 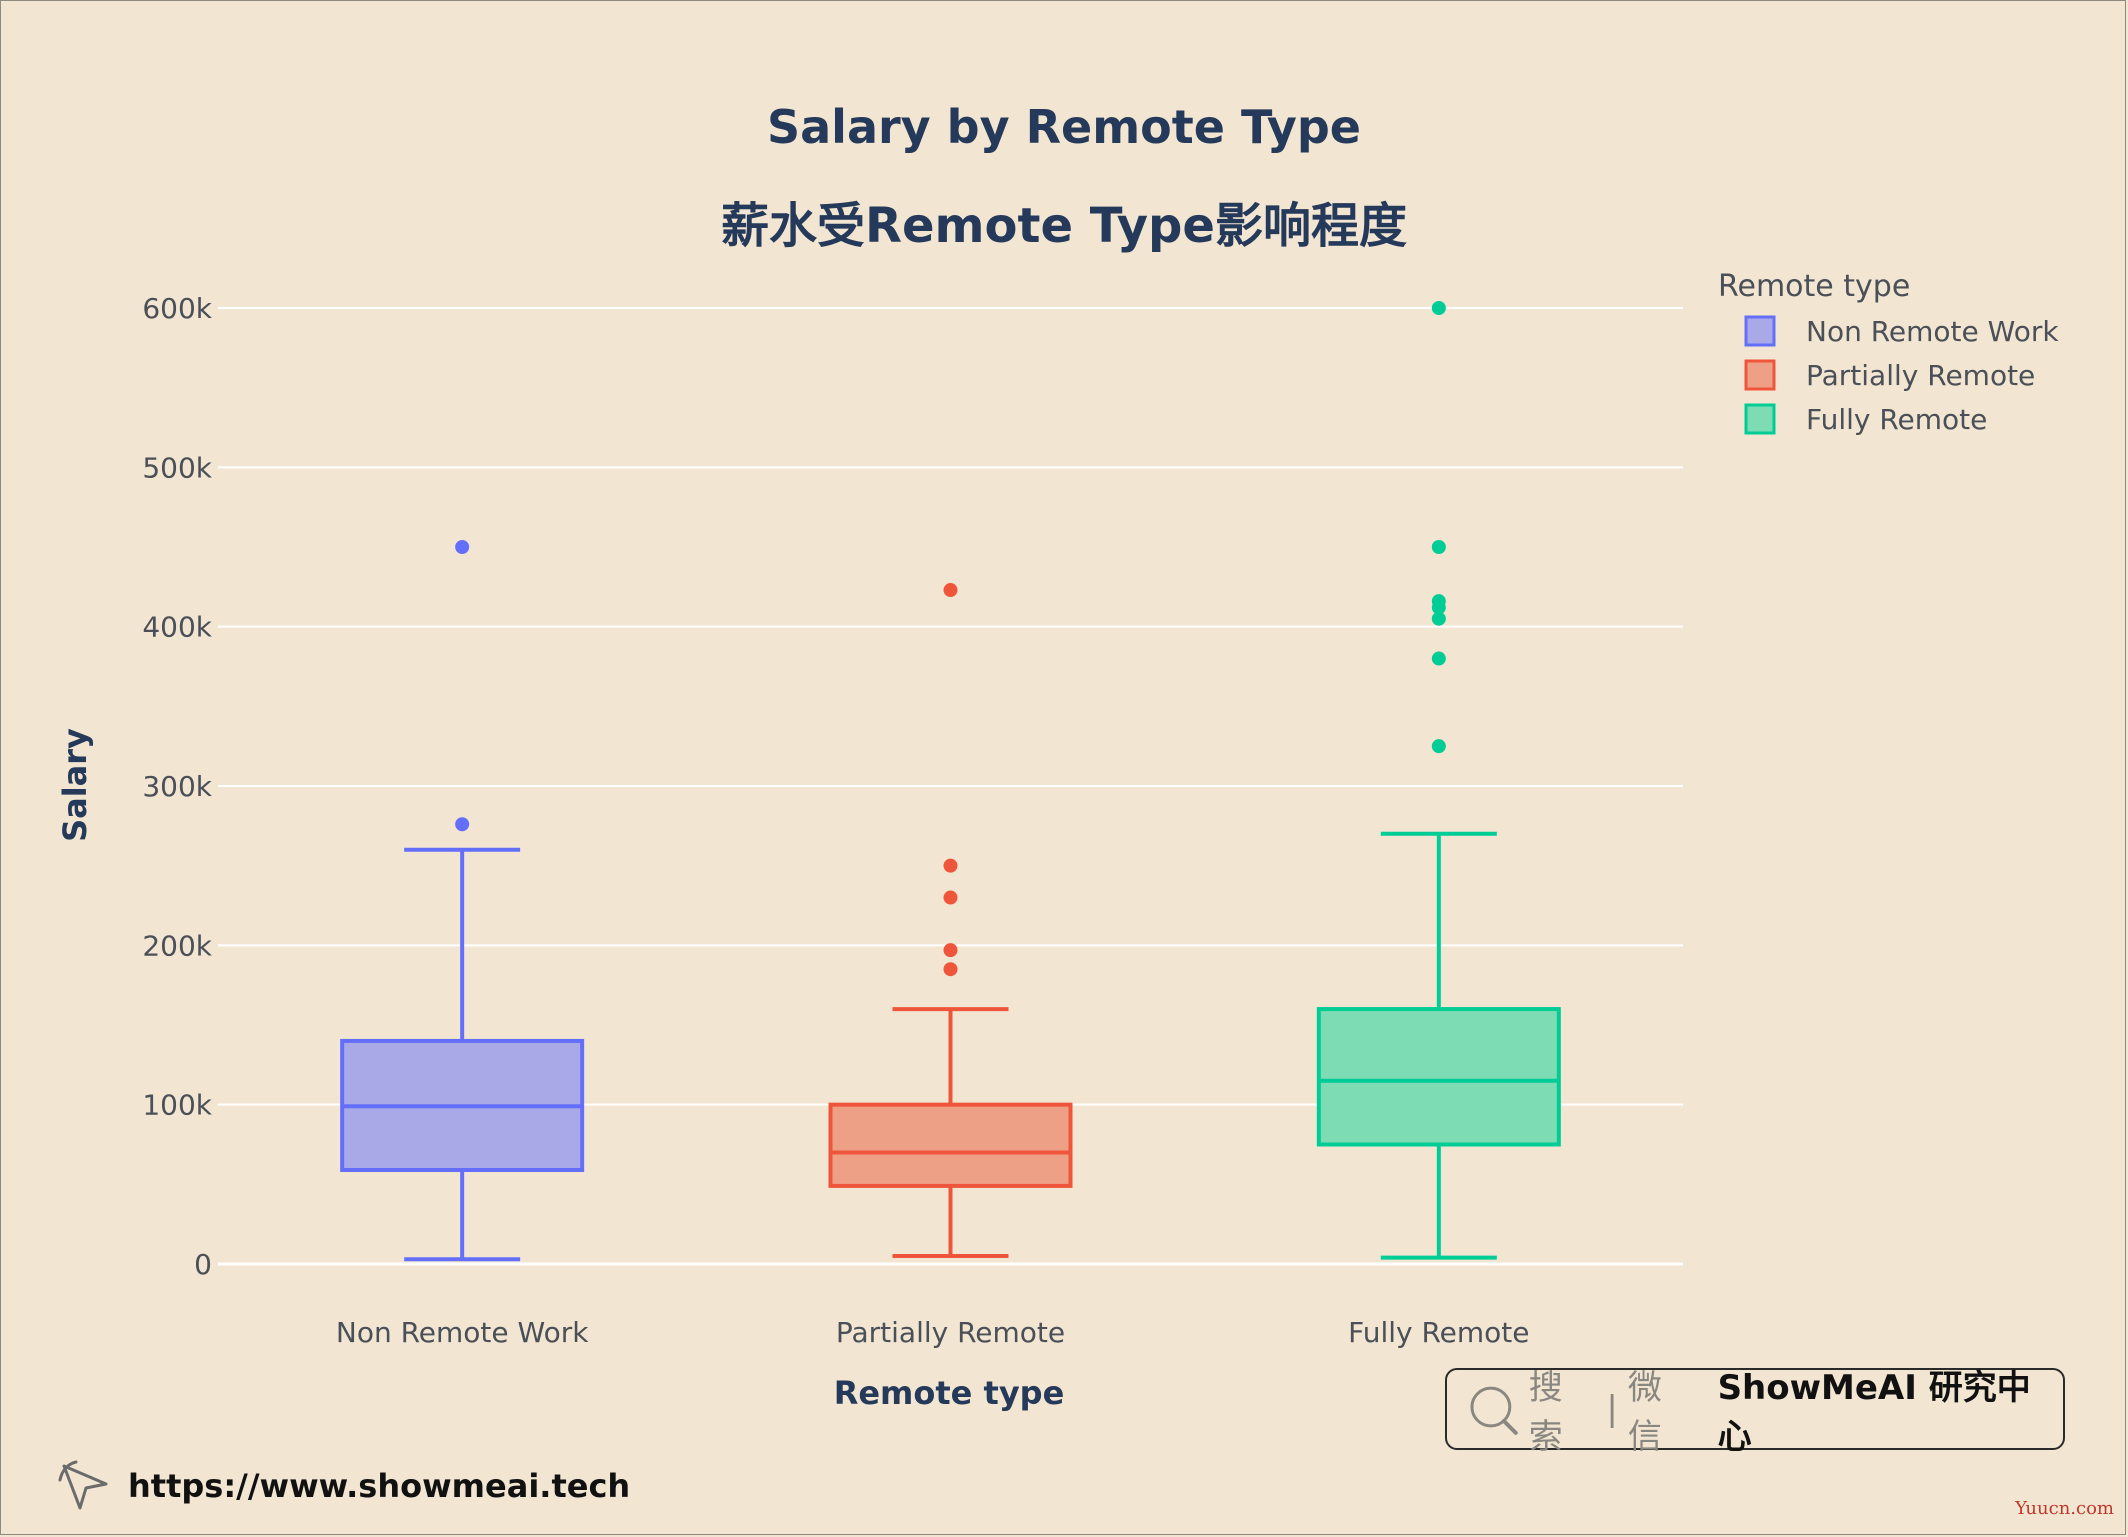 I want to click on y-tick-label: 0, so click(x=203, y=1264).